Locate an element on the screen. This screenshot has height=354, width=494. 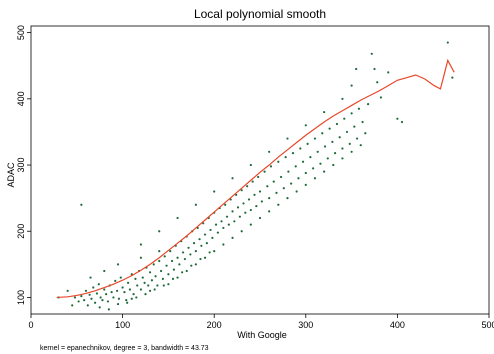
y-axis: 100 200 300 400 500 is located at coordinates (23, 165).